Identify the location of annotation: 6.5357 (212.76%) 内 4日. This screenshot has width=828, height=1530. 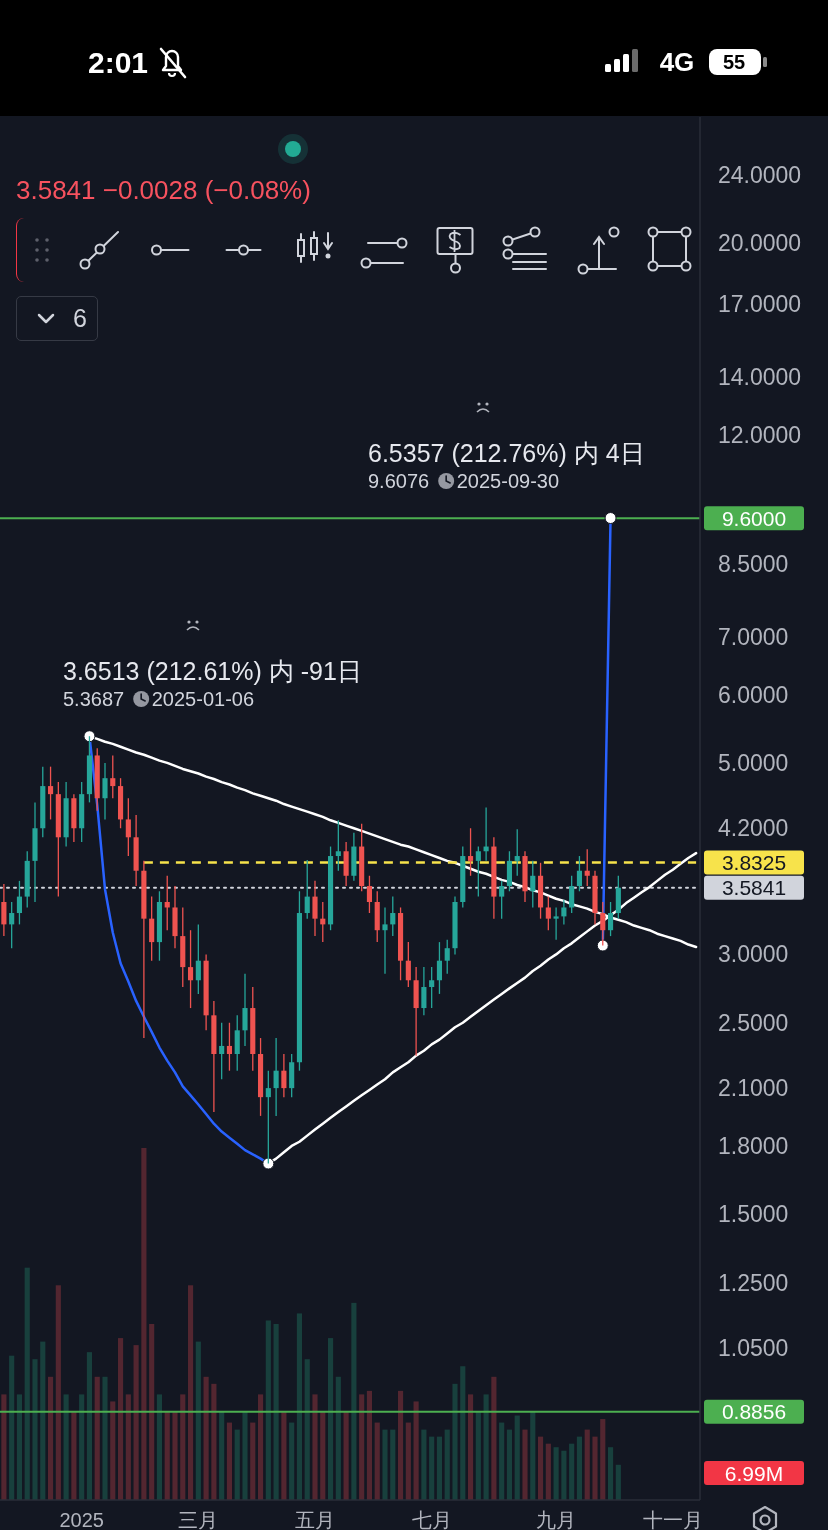
(506, 453).